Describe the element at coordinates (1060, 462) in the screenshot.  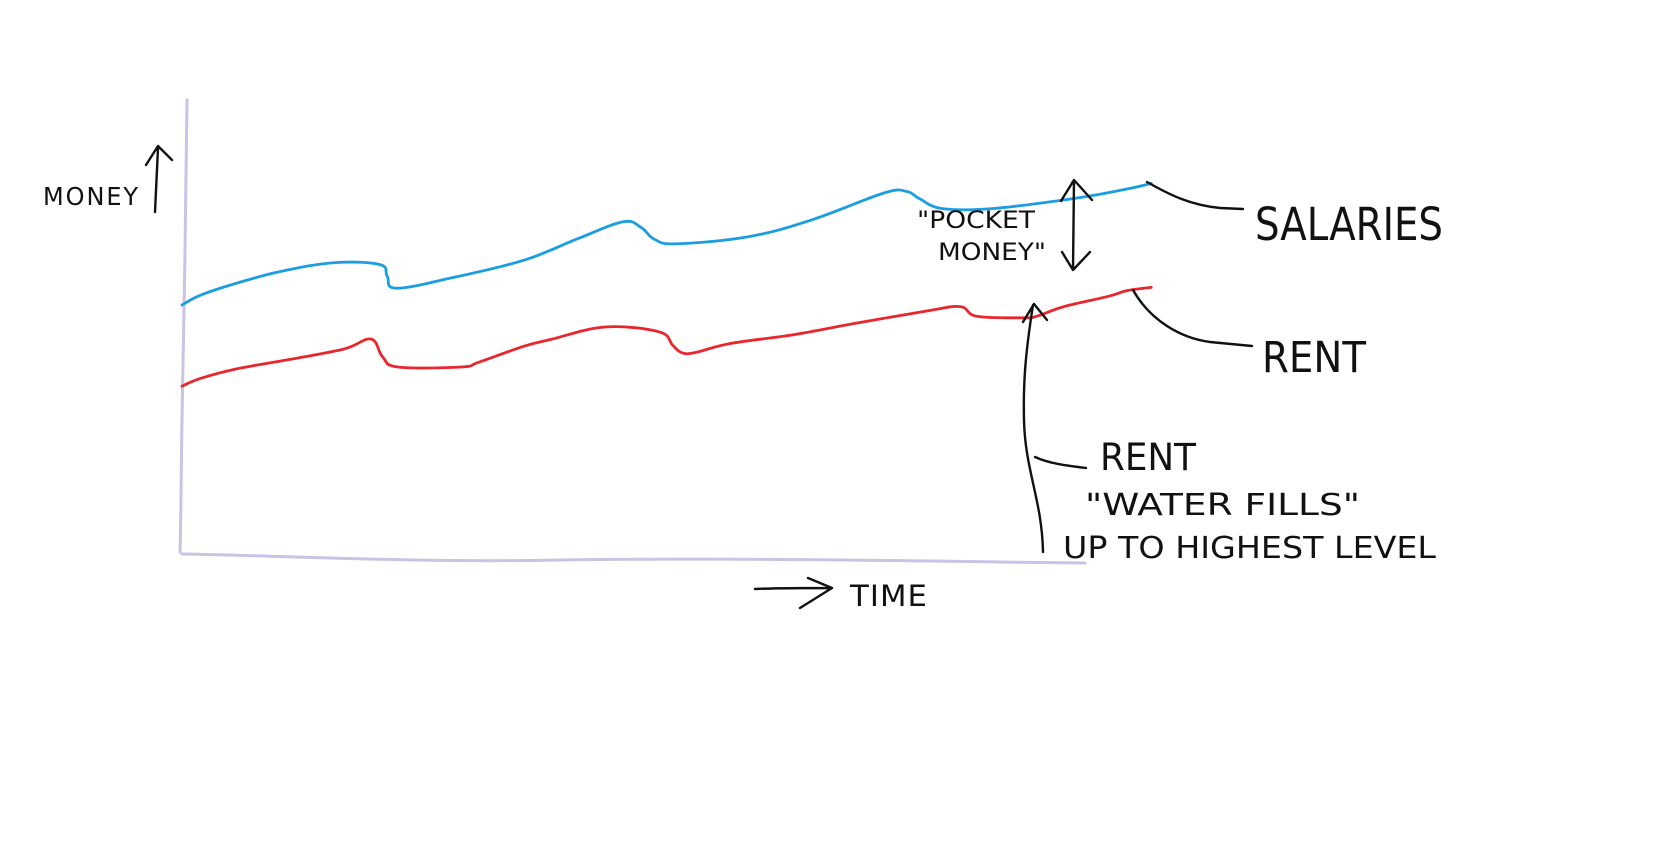
I see `rent-note-leader-line` at that location.